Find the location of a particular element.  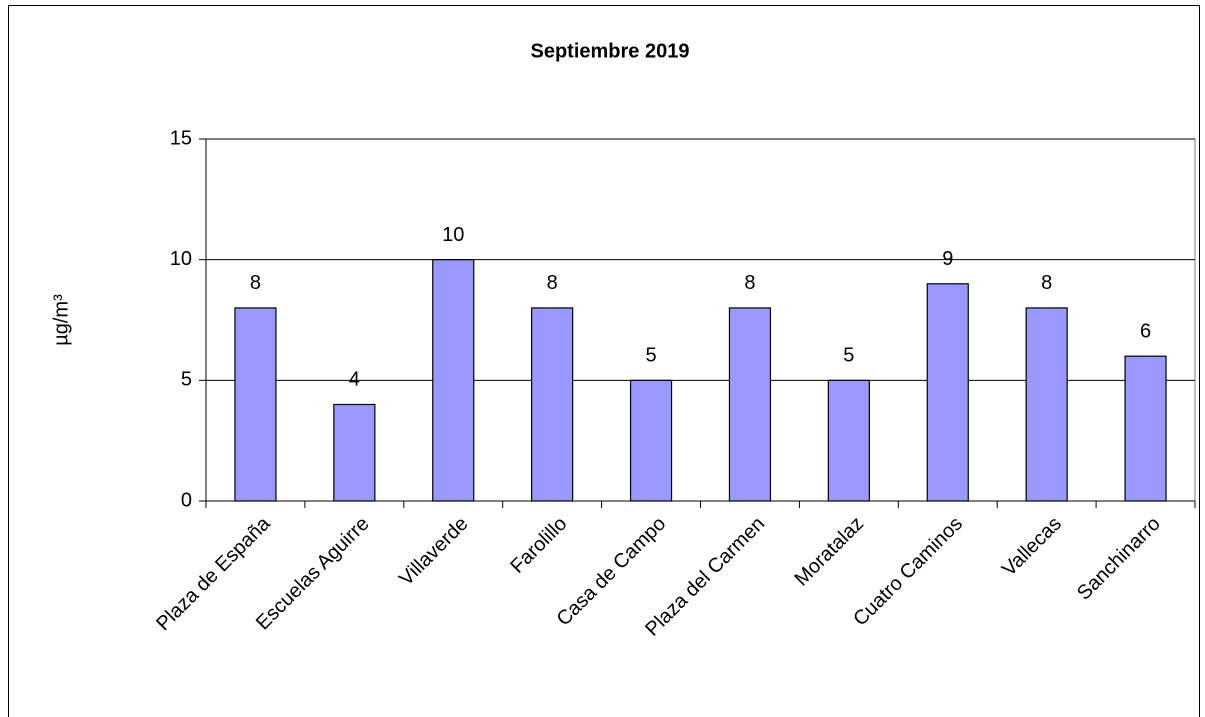

data-label: 6 is located at coordinates (1145, 331).